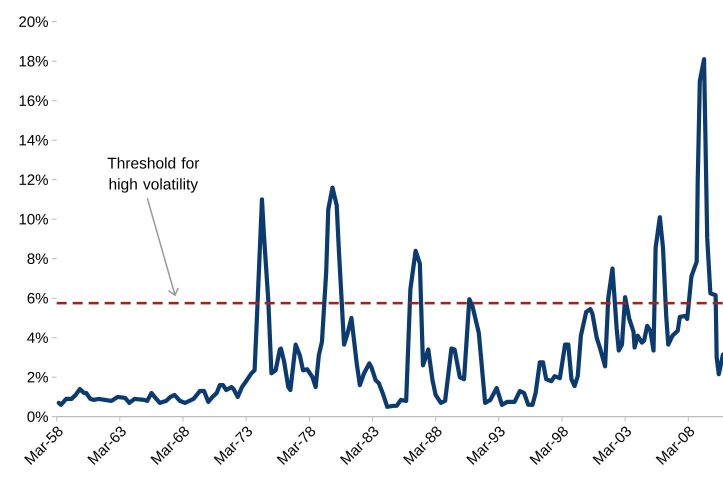  I want to click on y-tick-label: 14%, so click(34, 140).